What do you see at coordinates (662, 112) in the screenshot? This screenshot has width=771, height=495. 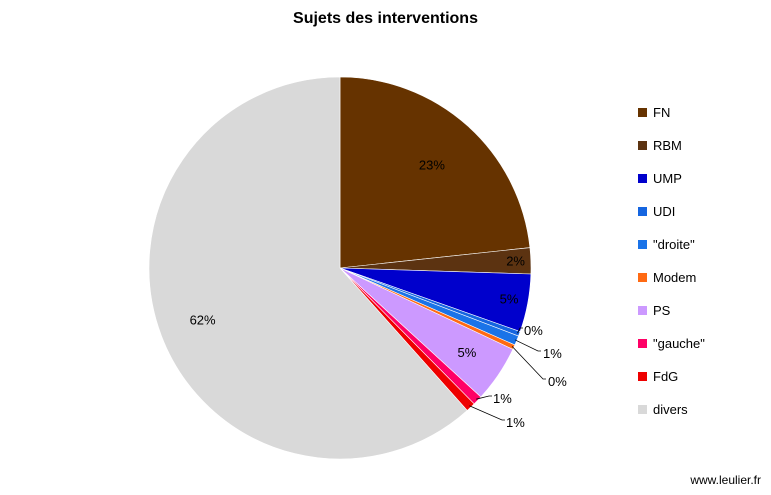 I see `legend-label: FN` at bounding box center [662, 112].